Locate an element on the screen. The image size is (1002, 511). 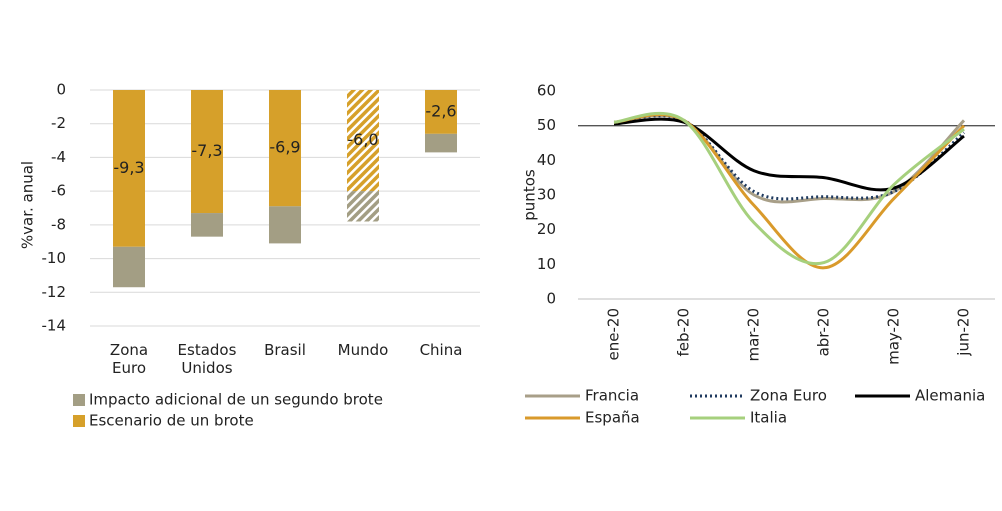
x-tick-label: jun-20 is located at coordinates (964, 332).